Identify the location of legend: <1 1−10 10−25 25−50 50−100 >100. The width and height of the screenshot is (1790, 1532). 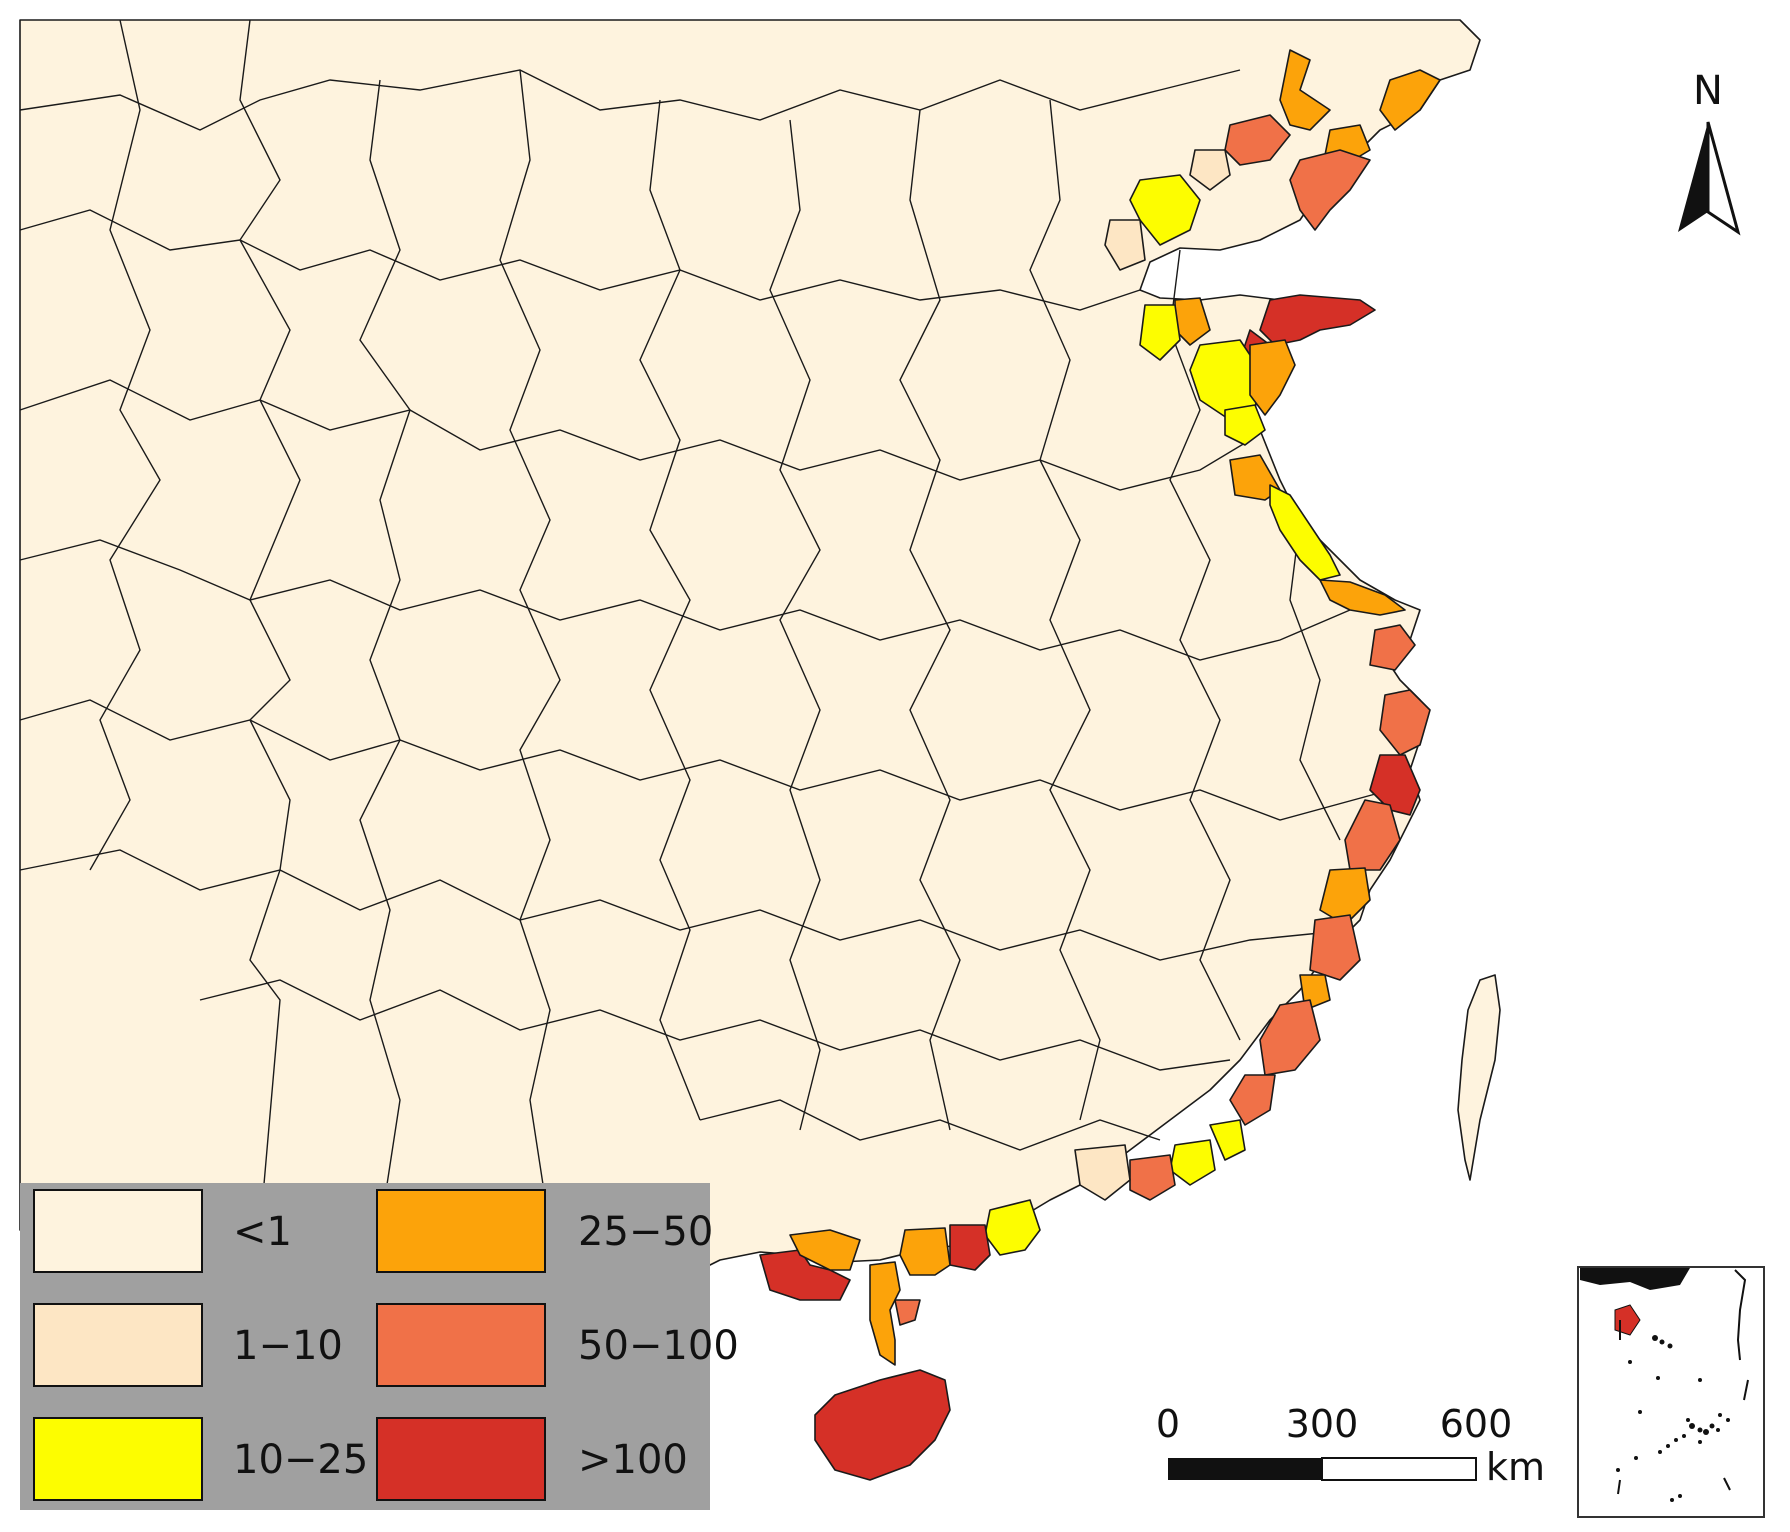
(379, 1346).